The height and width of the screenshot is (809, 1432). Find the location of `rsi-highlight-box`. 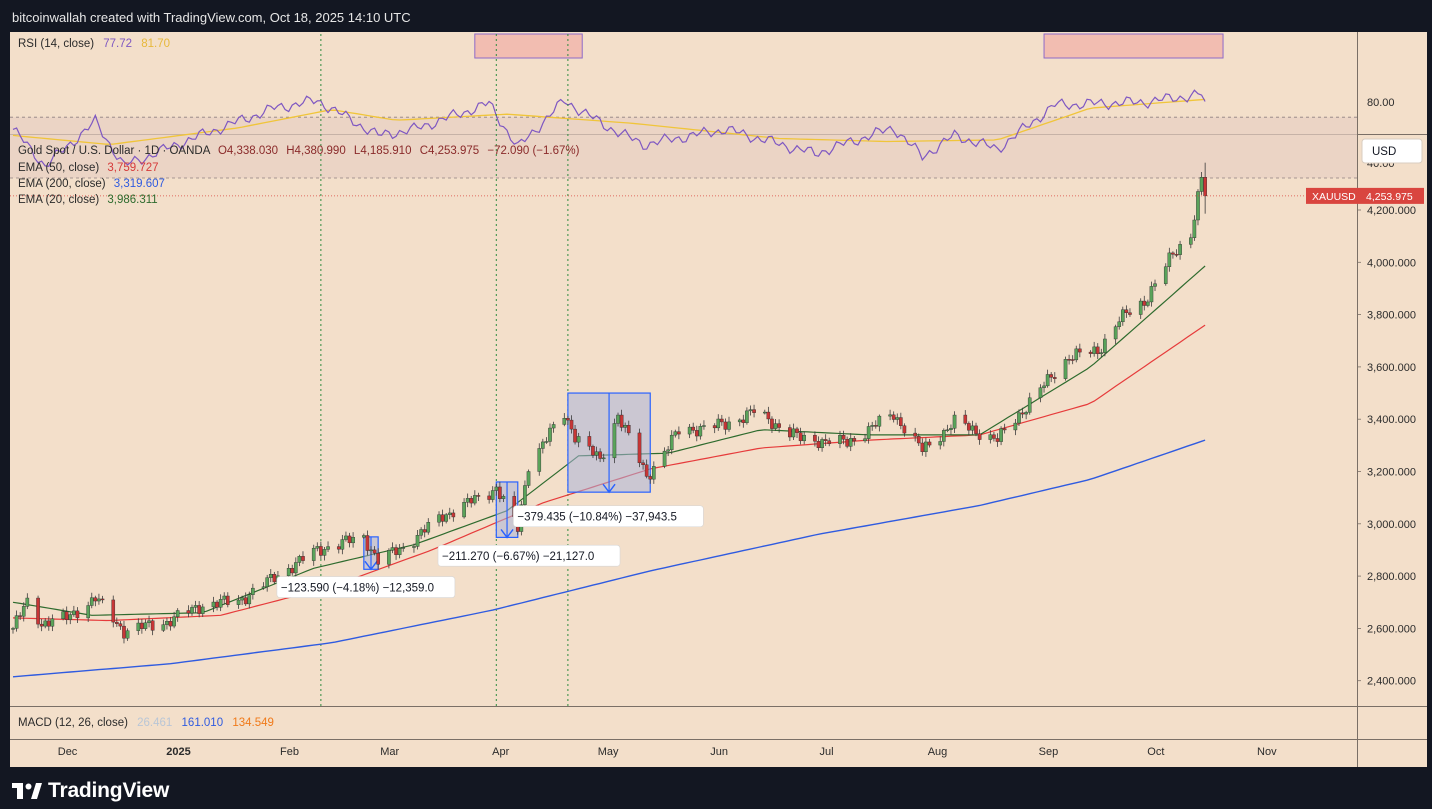

rsi-highlight-box is located at coordinates (528, 46).